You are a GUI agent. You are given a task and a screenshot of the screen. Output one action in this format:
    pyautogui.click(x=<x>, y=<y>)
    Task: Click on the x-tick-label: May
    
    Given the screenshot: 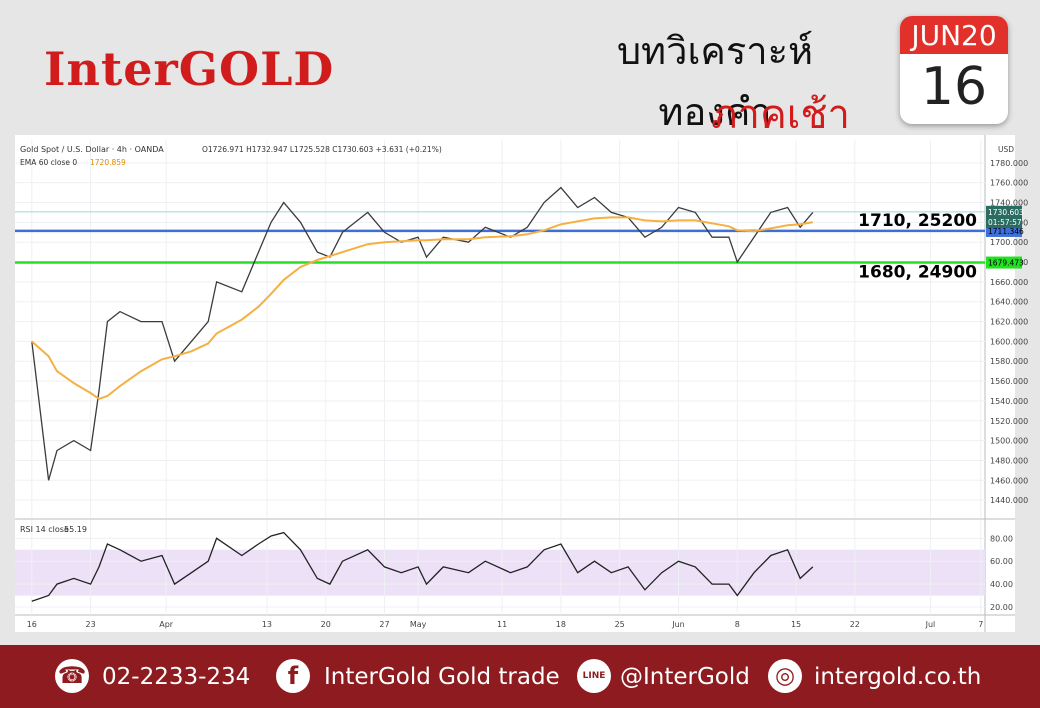 What is the action you would take?
    pyautogui.click(x=418, y=624)
    